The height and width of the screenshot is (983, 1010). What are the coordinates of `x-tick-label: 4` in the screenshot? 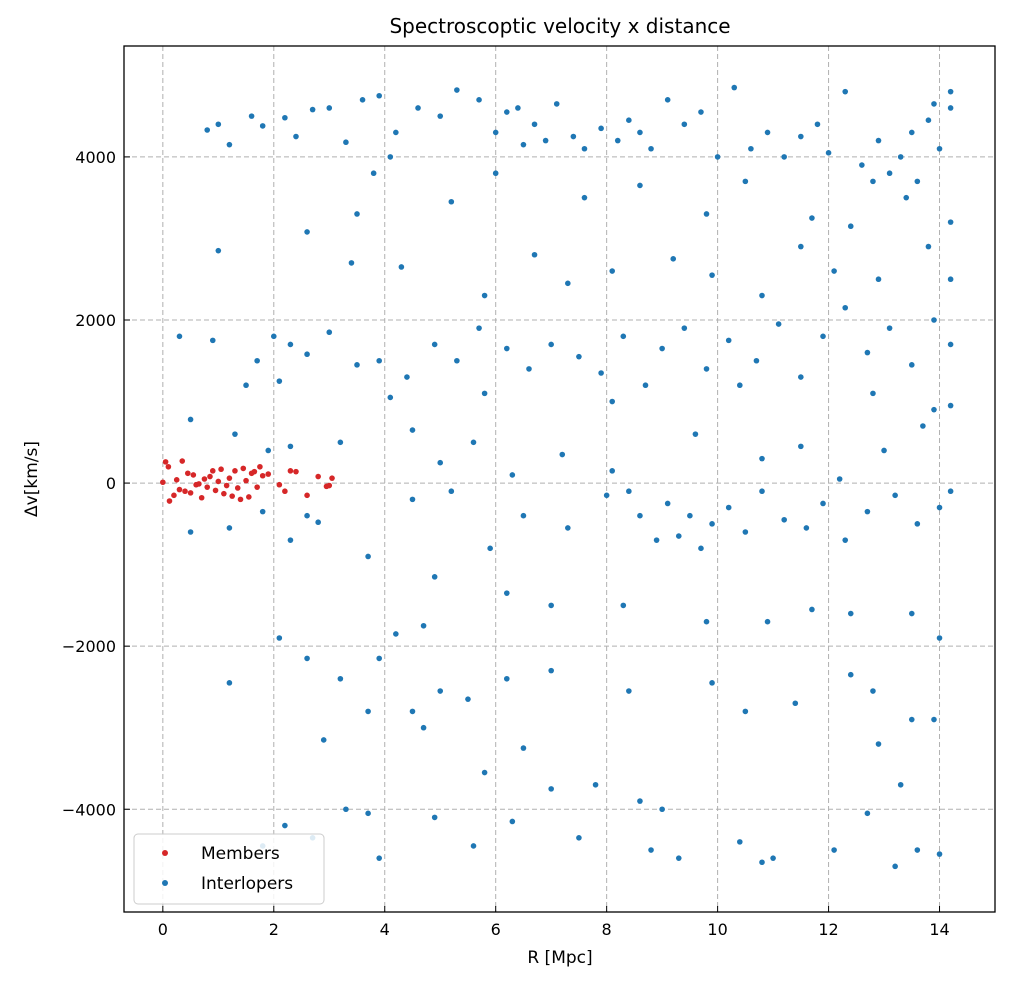 It's located at (385, 929).